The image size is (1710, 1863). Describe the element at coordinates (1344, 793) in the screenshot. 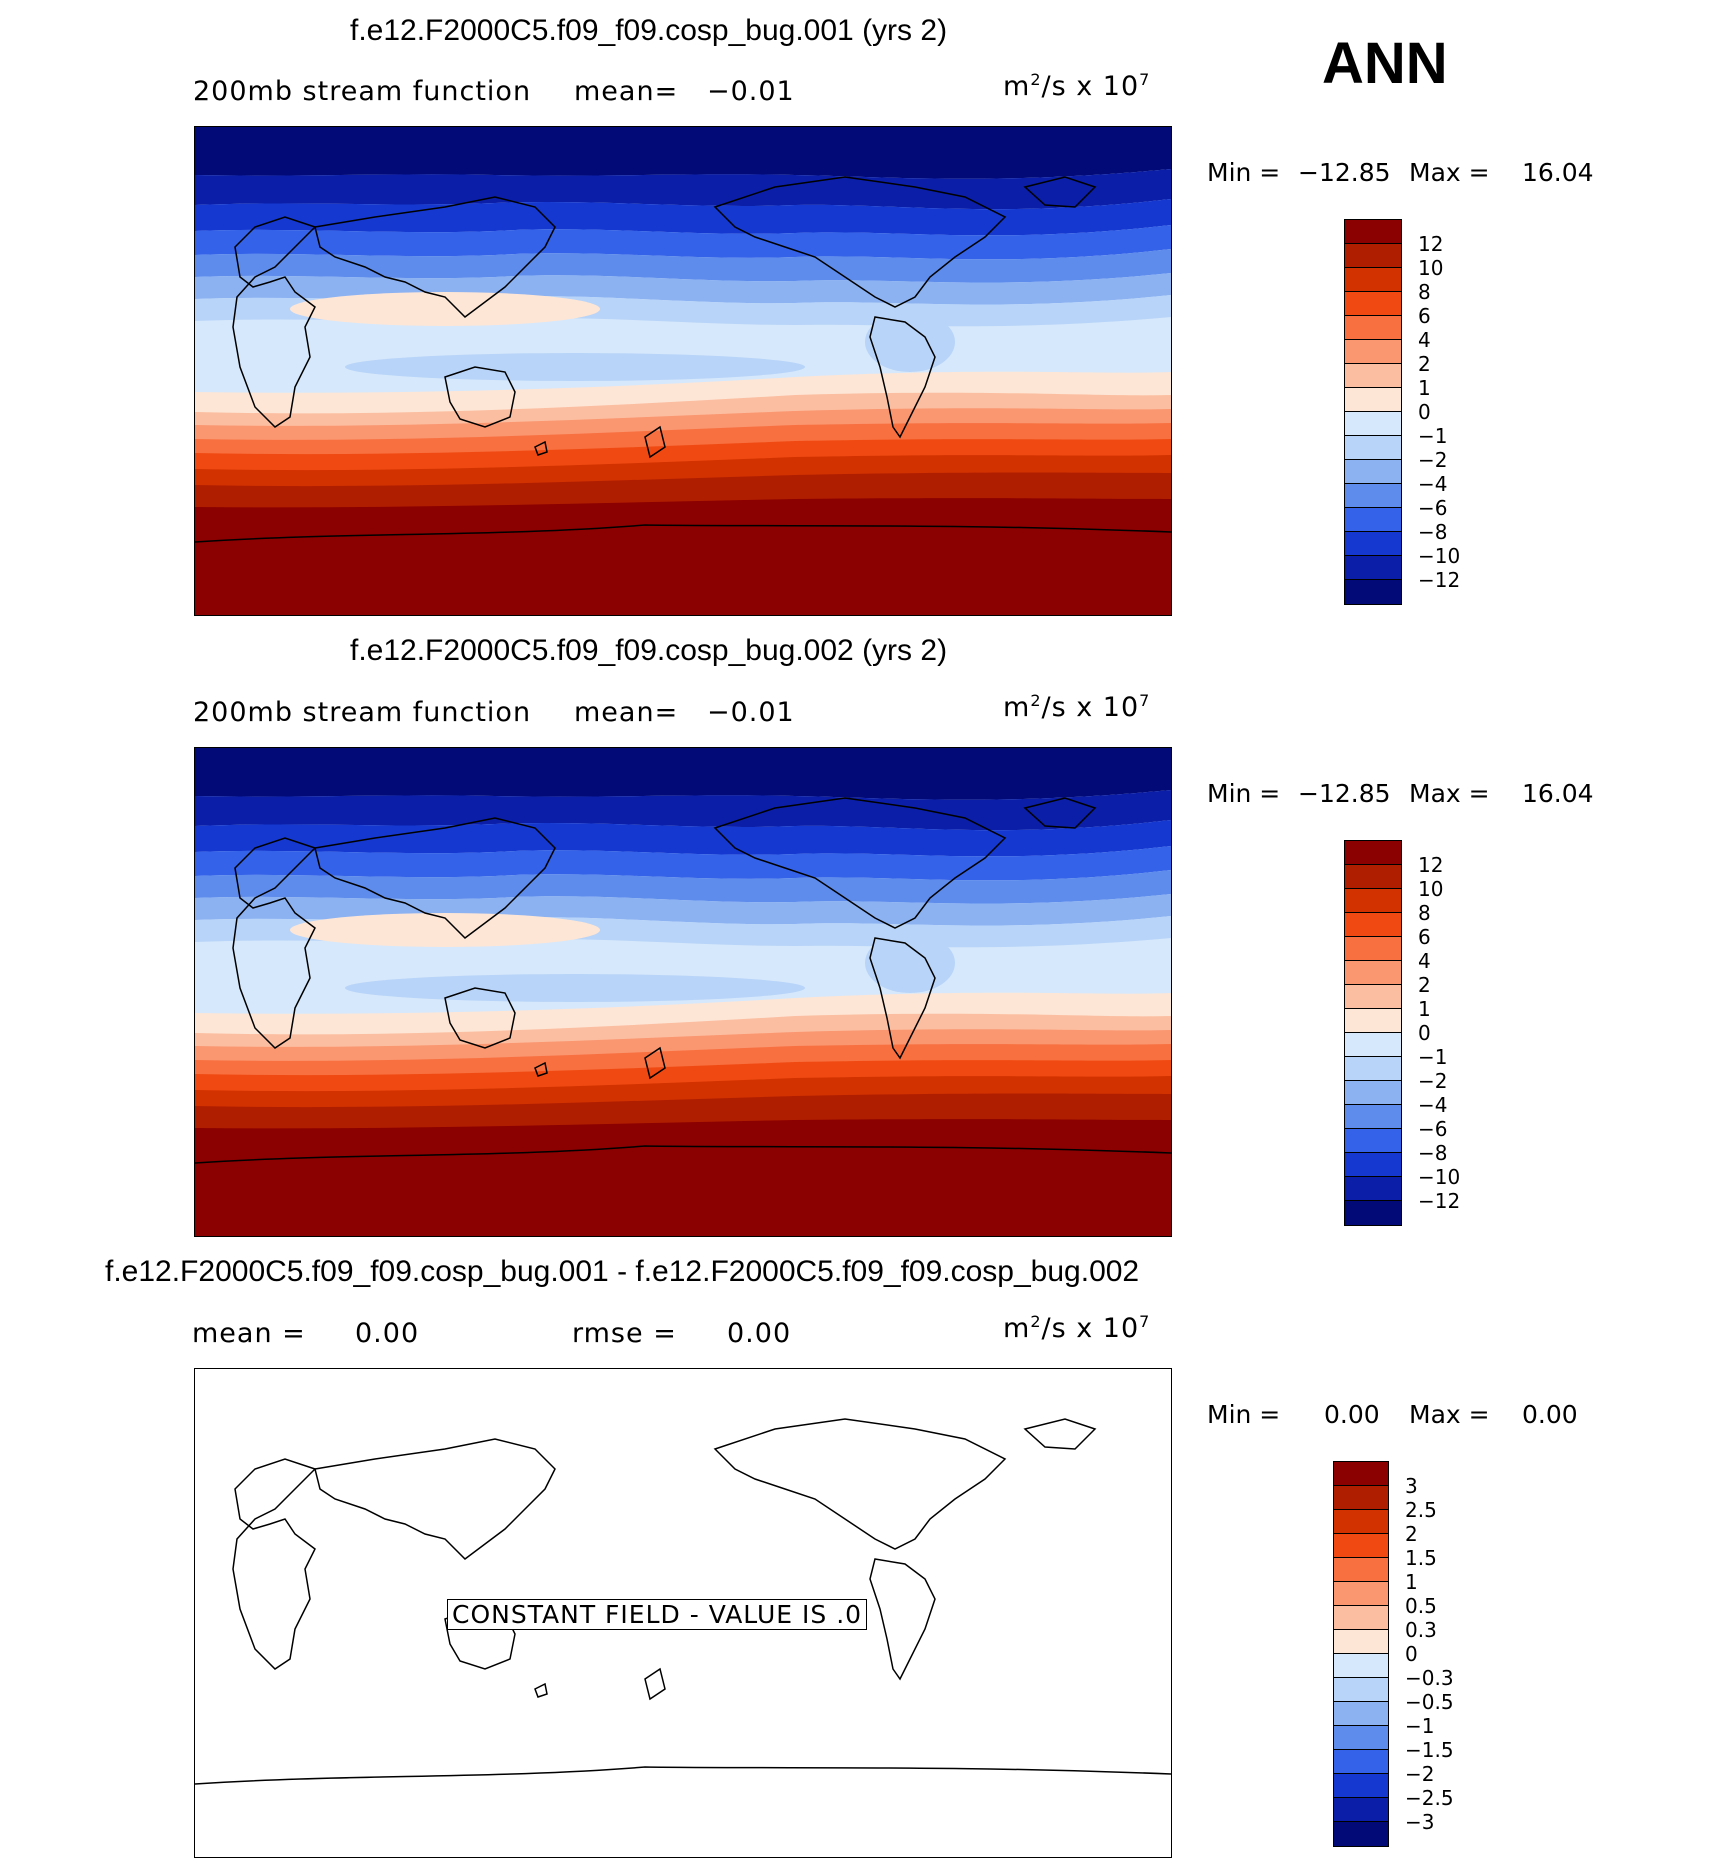

I see `panel2-min-value: −12.85` at that location.